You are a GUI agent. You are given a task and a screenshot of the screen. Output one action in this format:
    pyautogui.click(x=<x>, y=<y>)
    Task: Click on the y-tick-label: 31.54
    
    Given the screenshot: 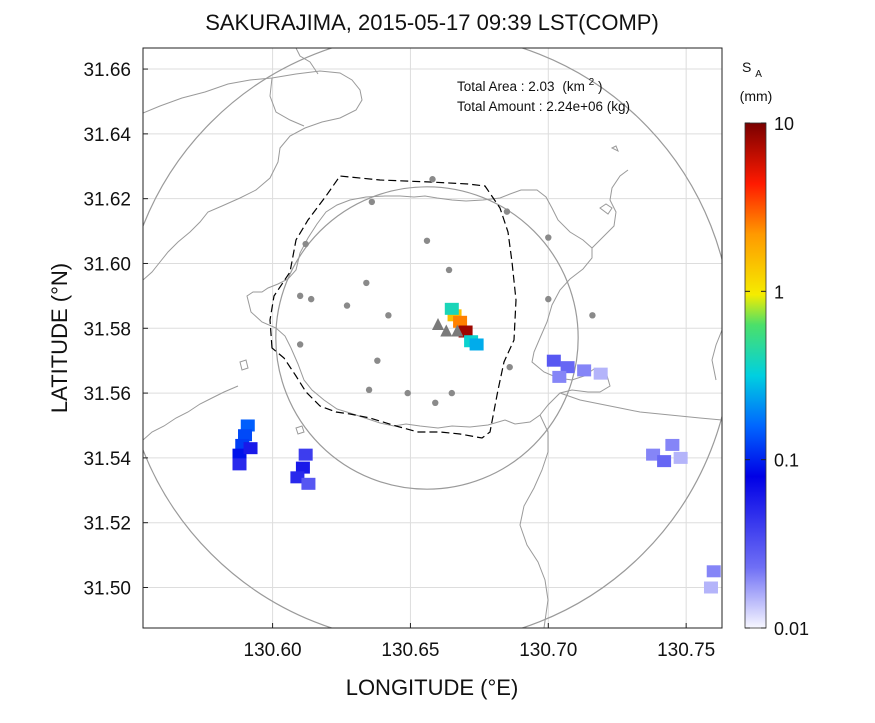 What is the action you would take?
    pyautogui.click(x=107, y=459)
    